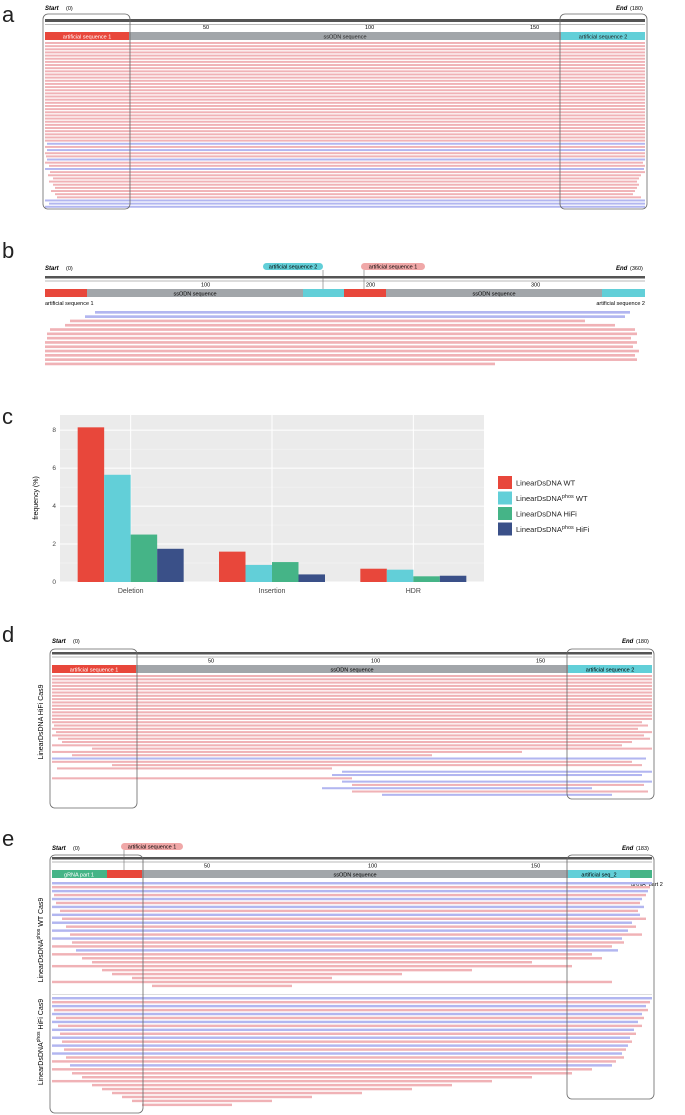 Image resolution: width=685 pixels, height=1115 pixels. I want to click on legend-label: LinearDsDNAphos HiFi, so click(553, 529).